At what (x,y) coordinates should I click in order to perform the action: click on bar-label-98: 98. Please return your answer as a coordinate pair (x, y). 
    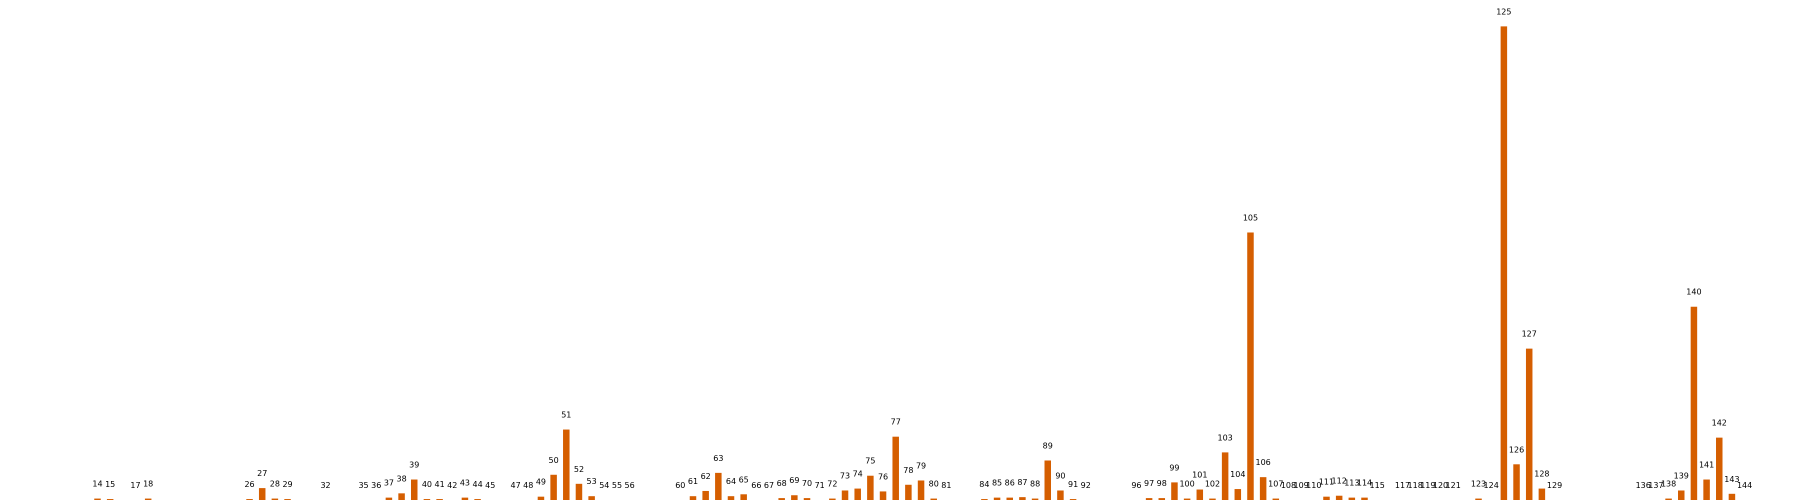
    Looking at the image, I should click on (1162, 483).